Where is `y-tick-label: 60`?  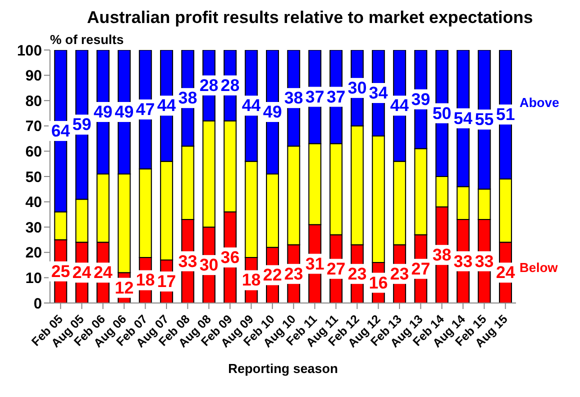 y-tick-label: 60 is located at coordinates (33, 152).